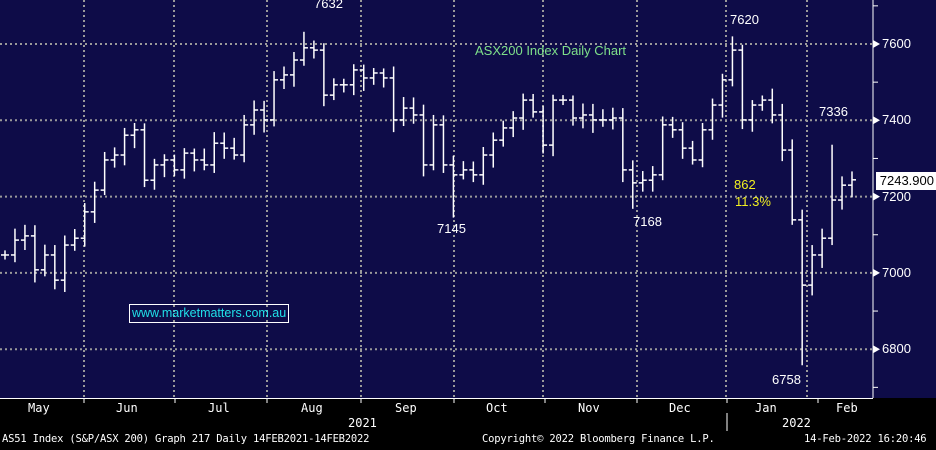  What do you see at coordinates (680, 408) in the screenshot?
I see `x-tick-label: Dec` at bounding box center [680, 408].